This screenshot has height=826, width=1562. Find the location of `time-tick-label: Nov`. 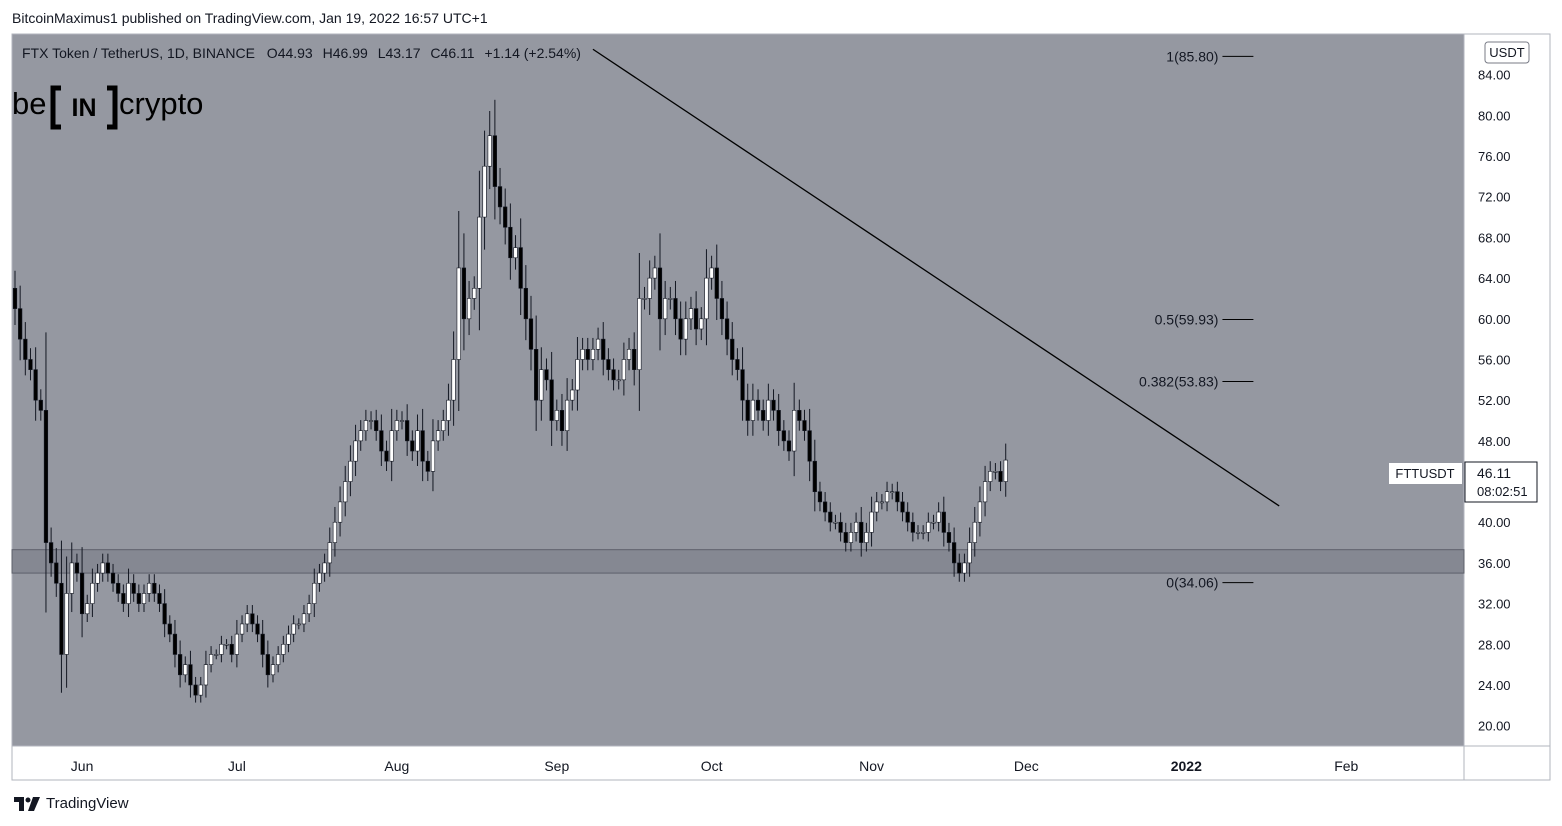

time-tick-label: Nov is located at coordinates (871, 766).